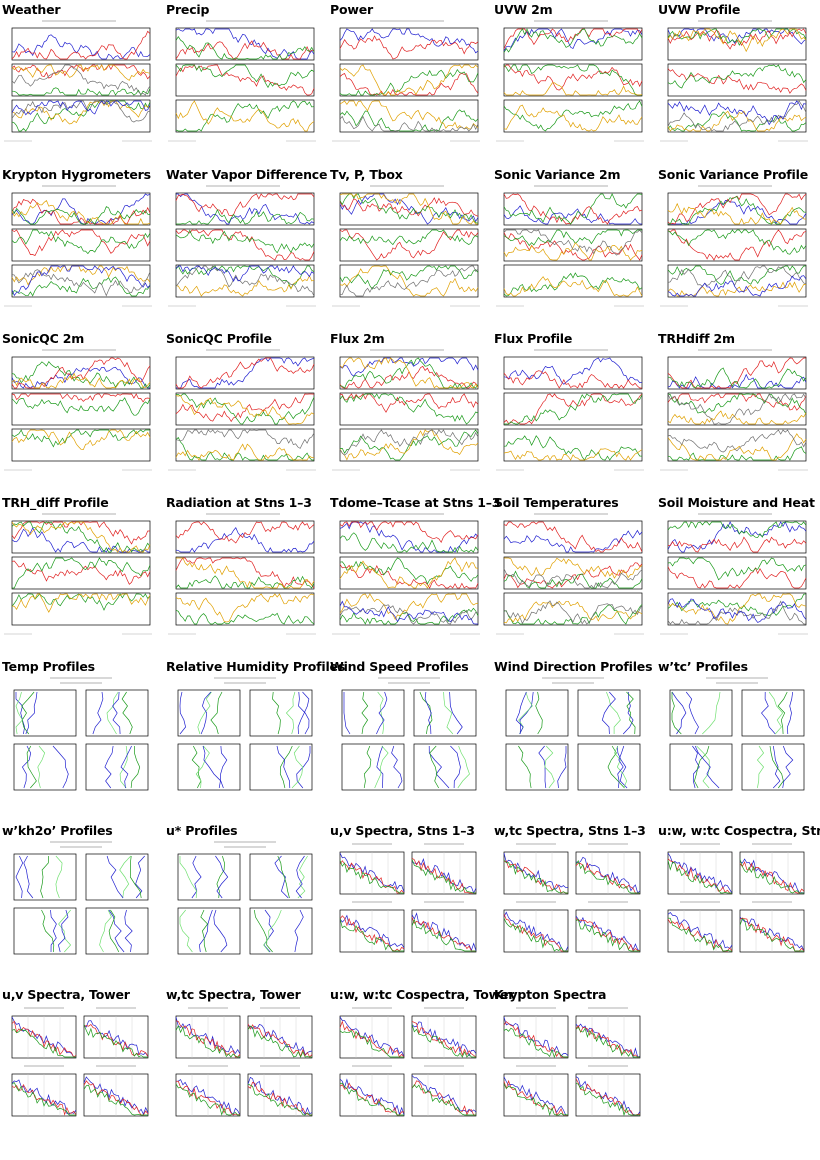 This screenshot has width=820, height=1160. I want to click on plot-link-u-w-w-tc-cospectra-tower: u:w, w:tc Cospectra, Tower, so click(422, 994).